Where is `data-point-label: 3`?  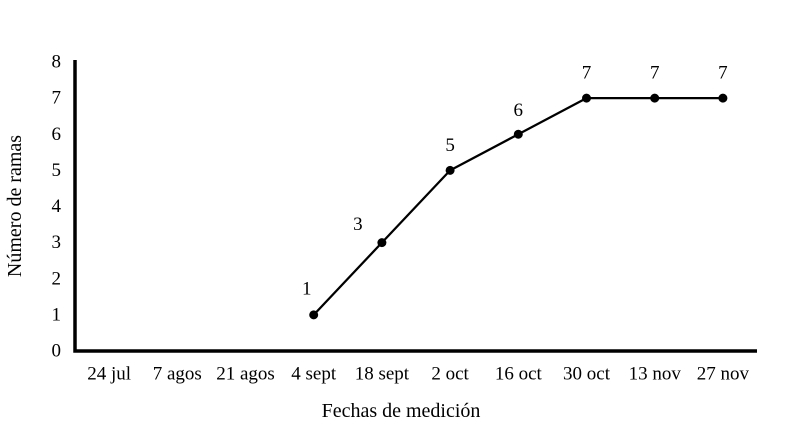
data-point-label: 3 is located at coordinates (358, 224).